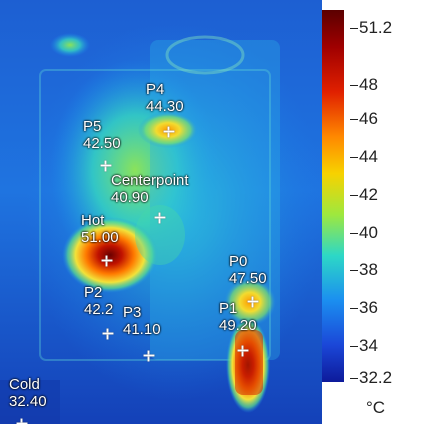  I want to click on spot-value: 41.10, so click(142, 329).